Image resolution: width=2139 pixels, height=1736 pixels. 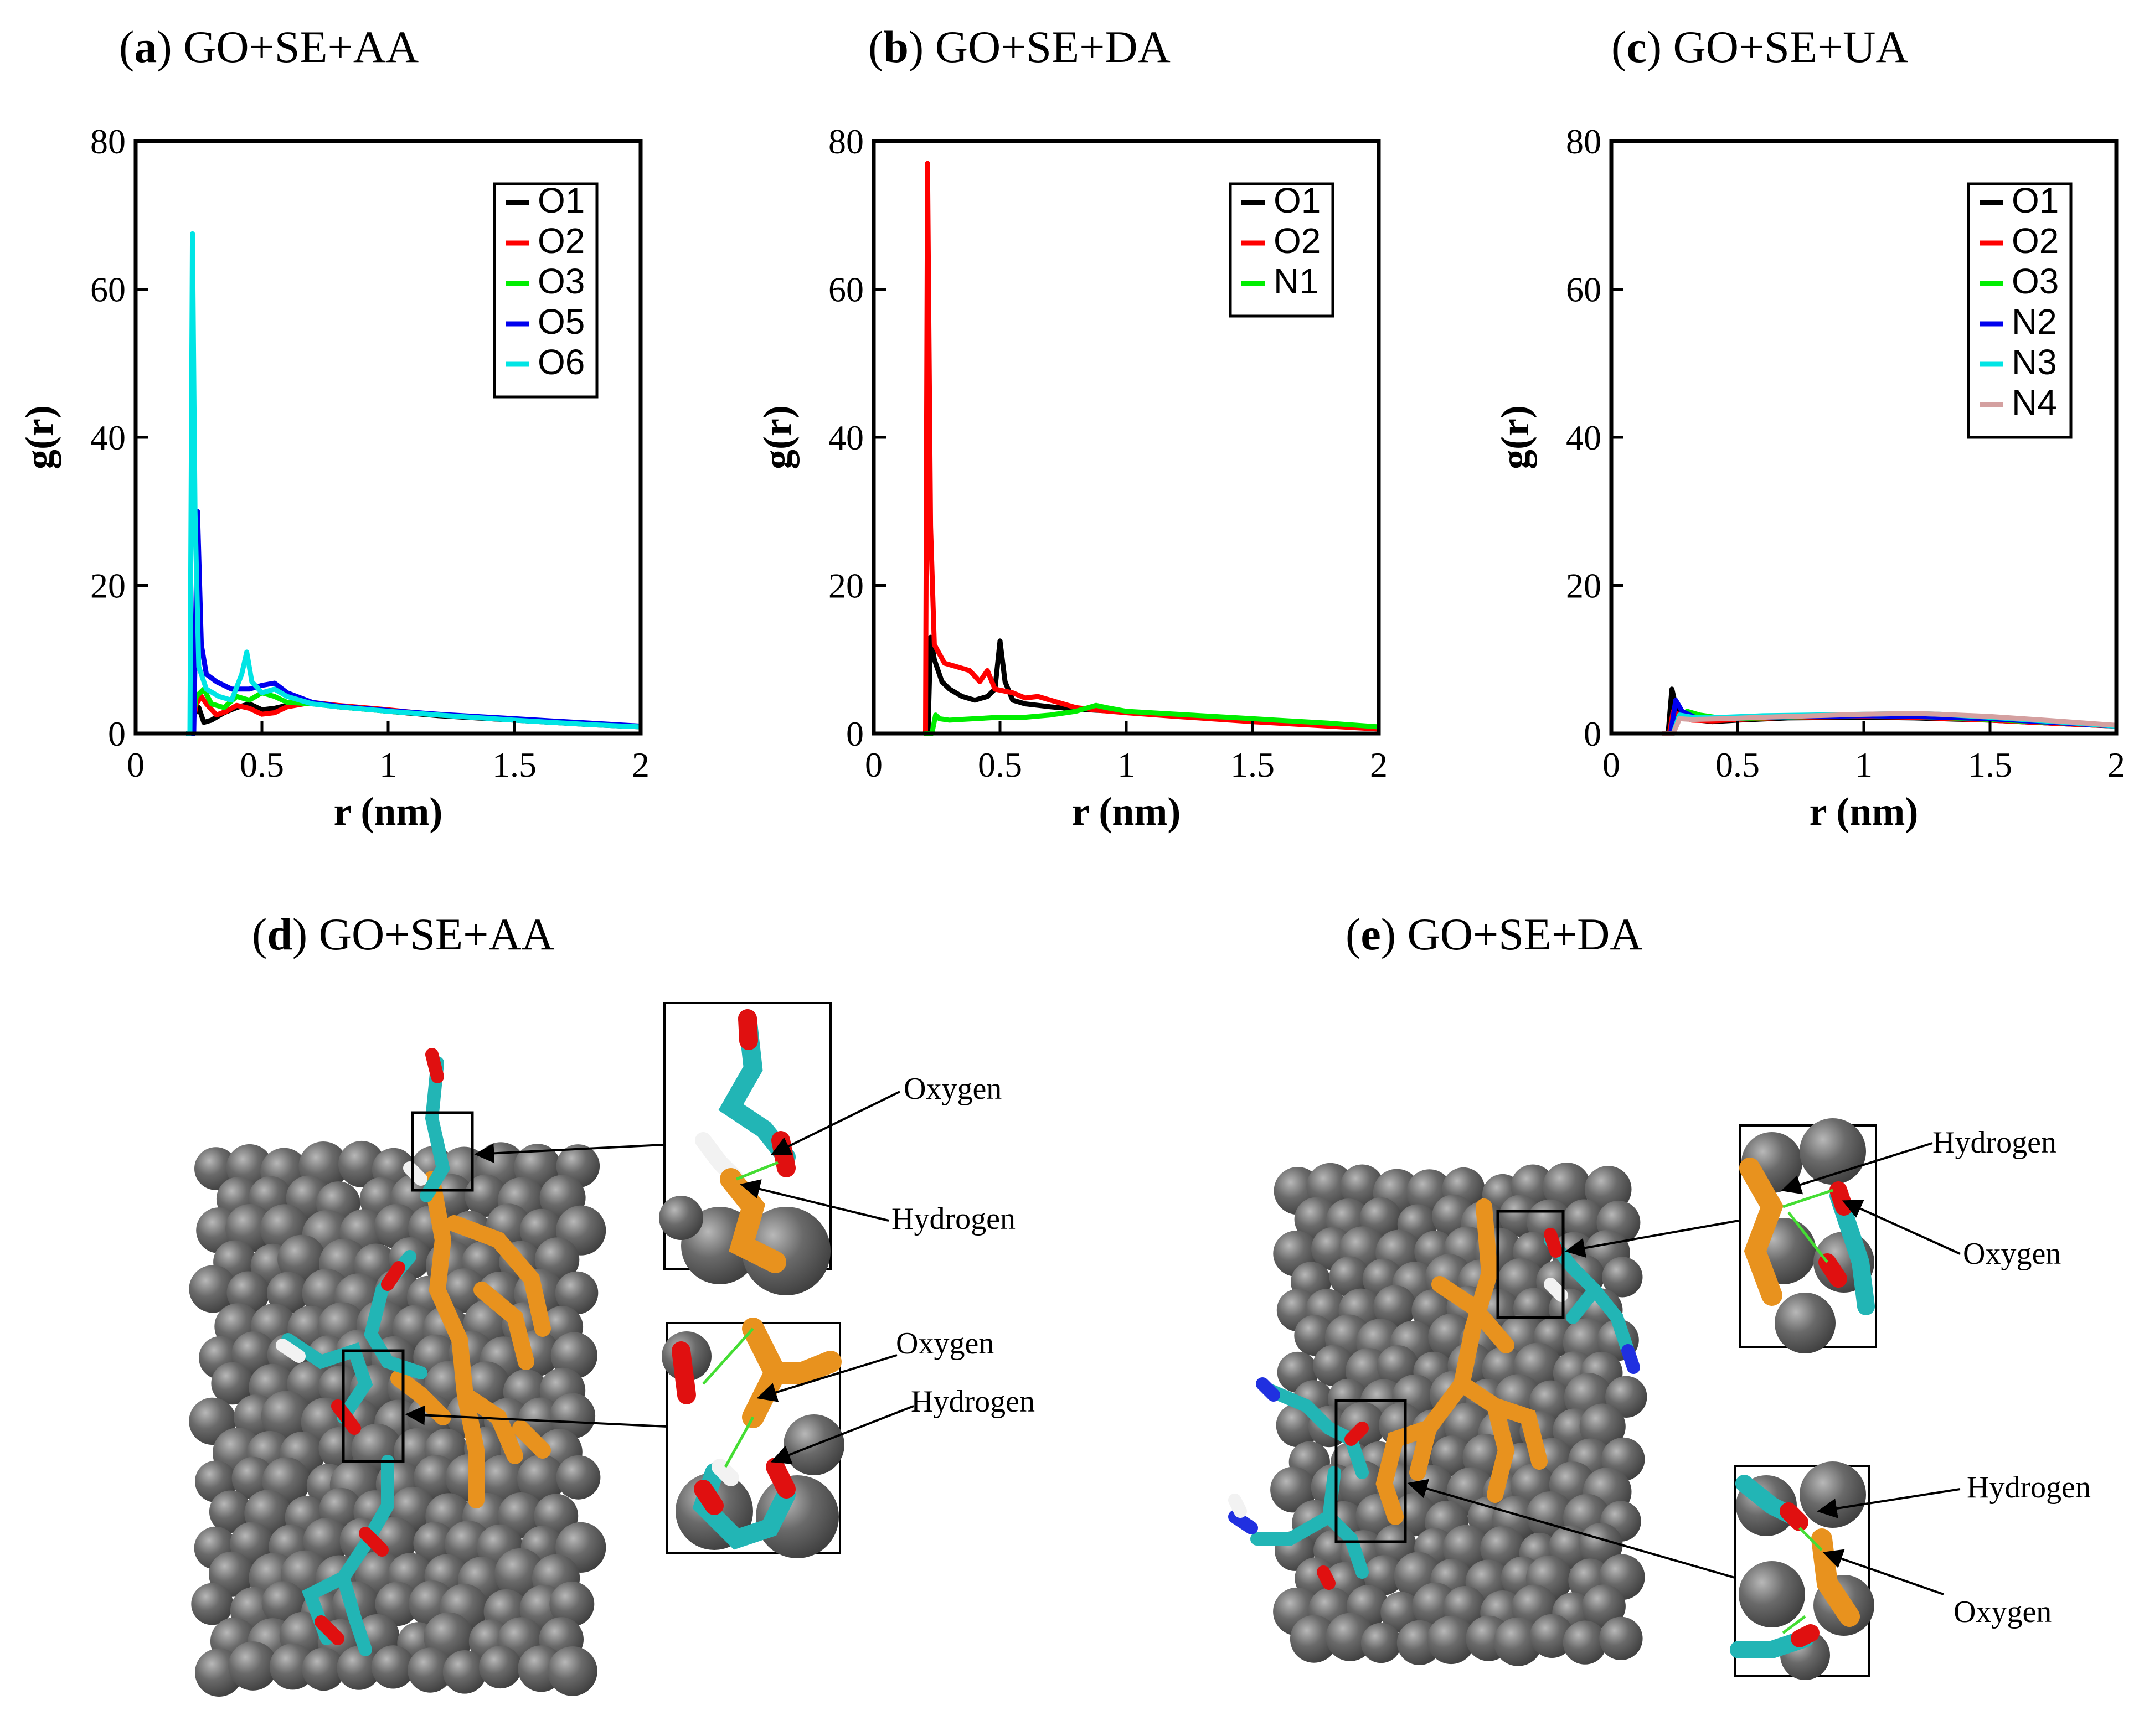 What do you see at coordinates (117, 733) in the screenshot?
I see `panel-a-ytick-label: 0` at bounding box center [117, 733].